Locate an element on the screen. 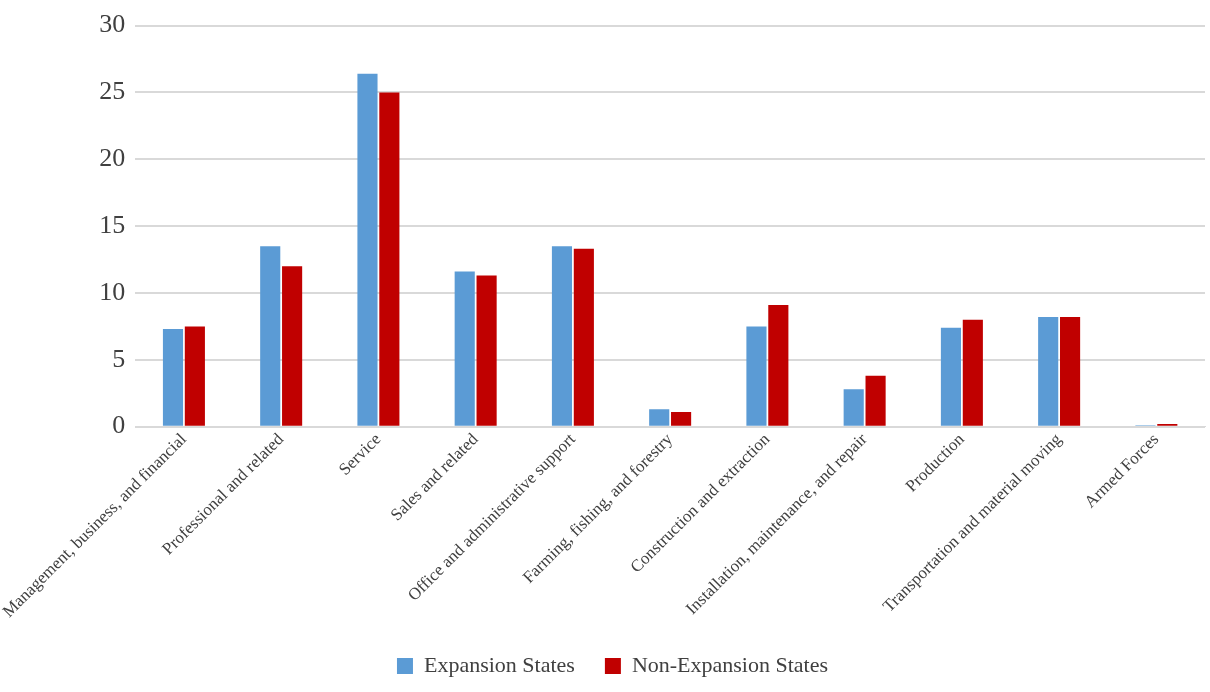 This screenshot has height=692, width=1210. legend-label: Expansion States is located at coordinates (499, 664).